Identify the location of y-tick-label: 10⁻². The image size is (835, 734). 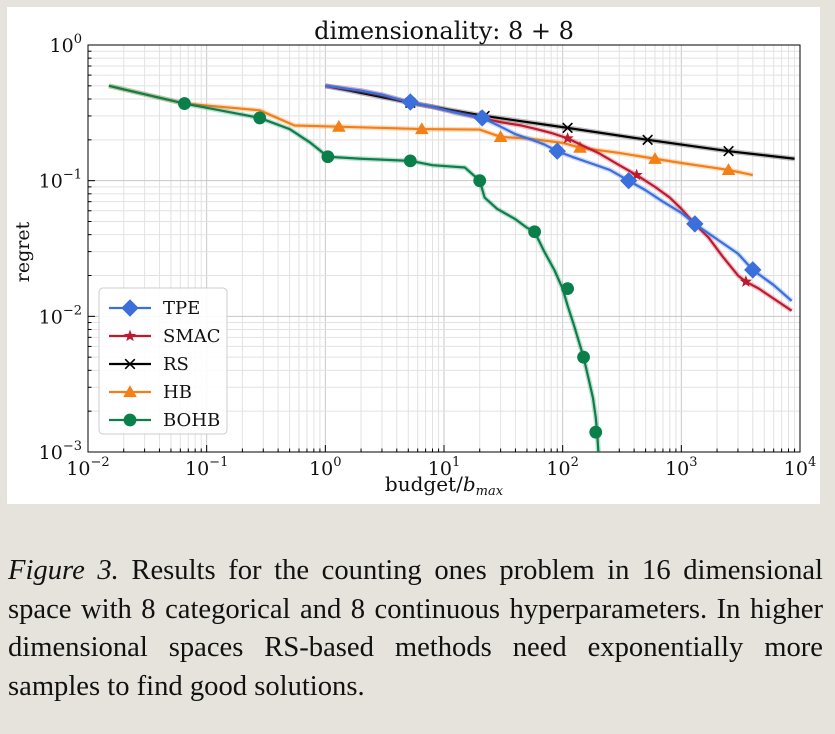
(60, 315).